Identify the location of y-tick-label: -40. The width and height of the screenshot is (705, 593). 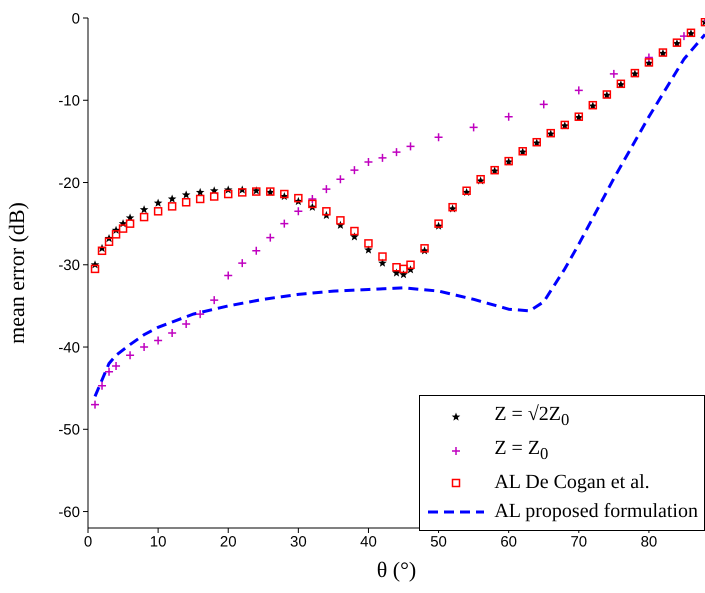
(69, 347).